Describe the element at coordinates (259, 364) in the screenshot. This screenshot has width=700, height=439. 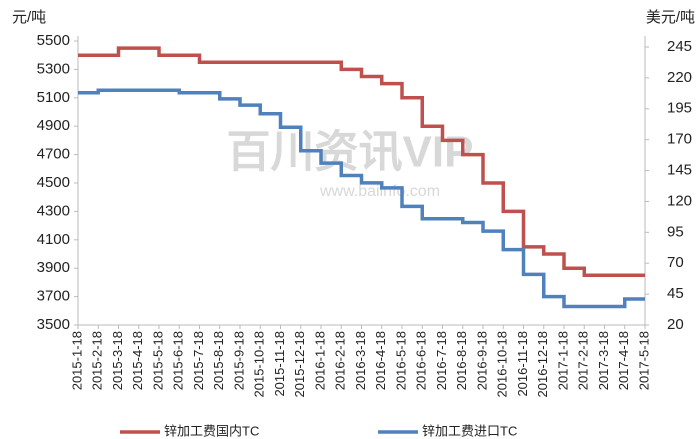
I see `x-tick-label: 2015-10-18` at that location.